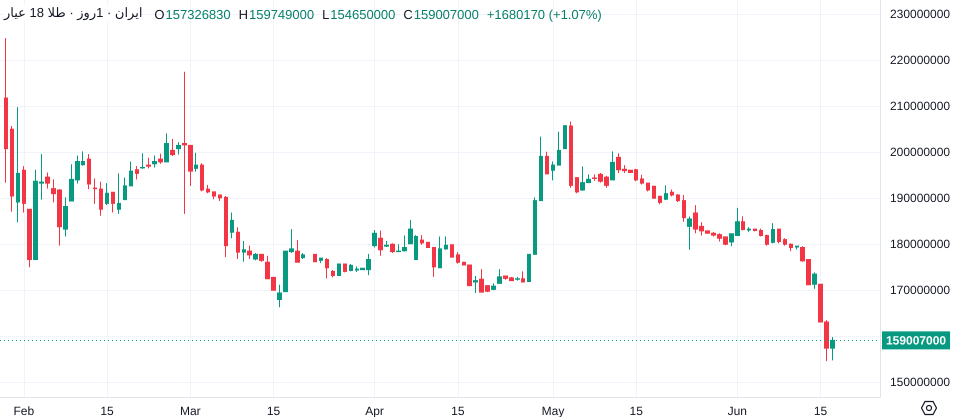  I want to click on y-tick-label: 170000000, so click(920, 289).